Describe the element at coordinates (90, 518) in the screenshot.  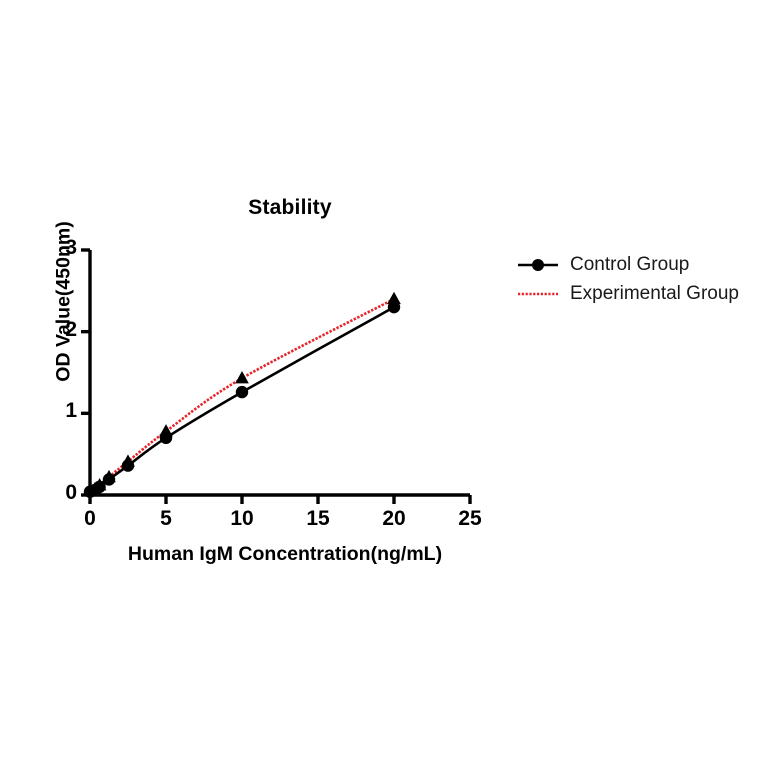
I see `x-tick-label: 0` at that location.